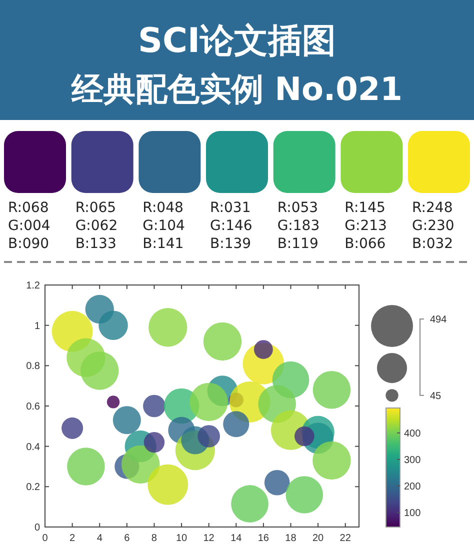 This screenshot has height=556, width=474. Describe the element at coordinates (291, 538) in the screenshot. I see `x-tick-label: 18` at that location.